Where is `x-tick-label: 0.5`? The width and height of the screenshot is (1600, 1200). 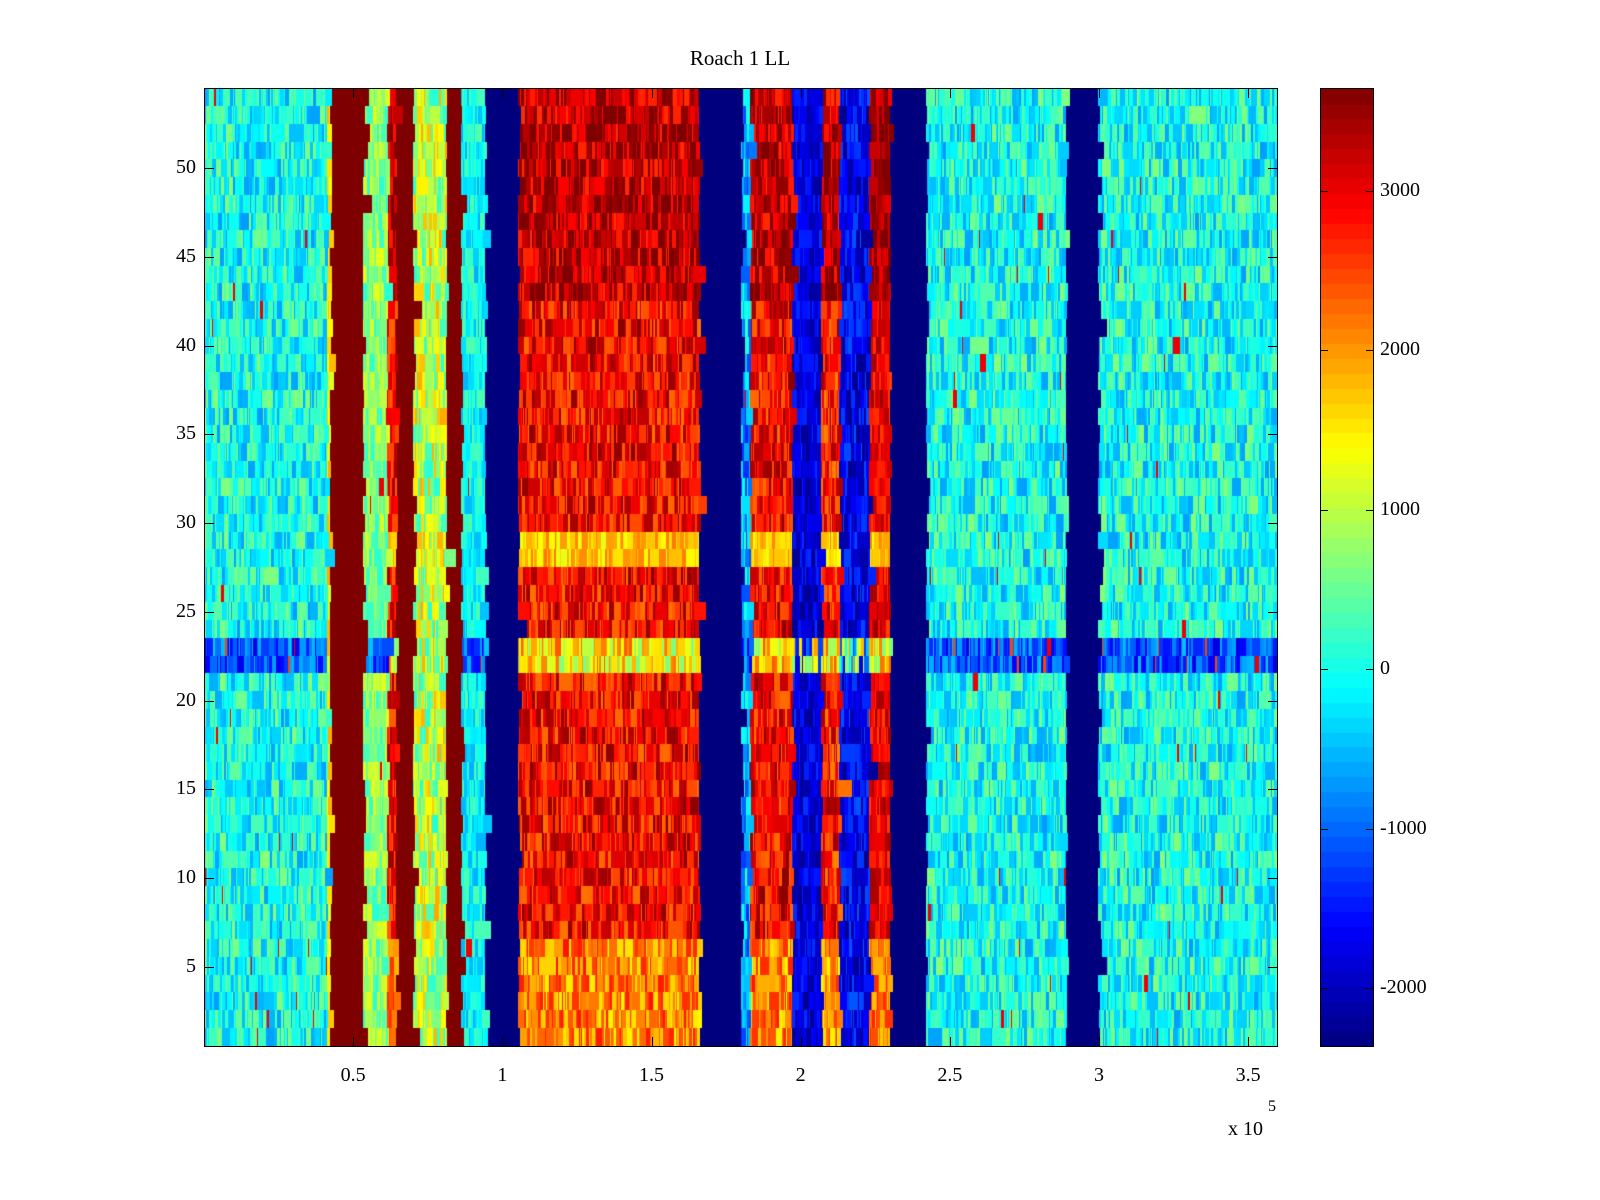 x-tick-label: 0.5 is located at coordinates (353, 1075).